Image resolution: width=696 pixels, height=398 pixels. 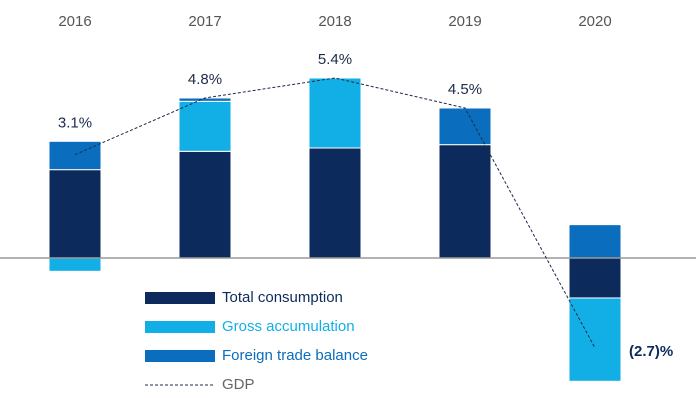 I want to click on category-label: 2020, so click(x=594, y=21).